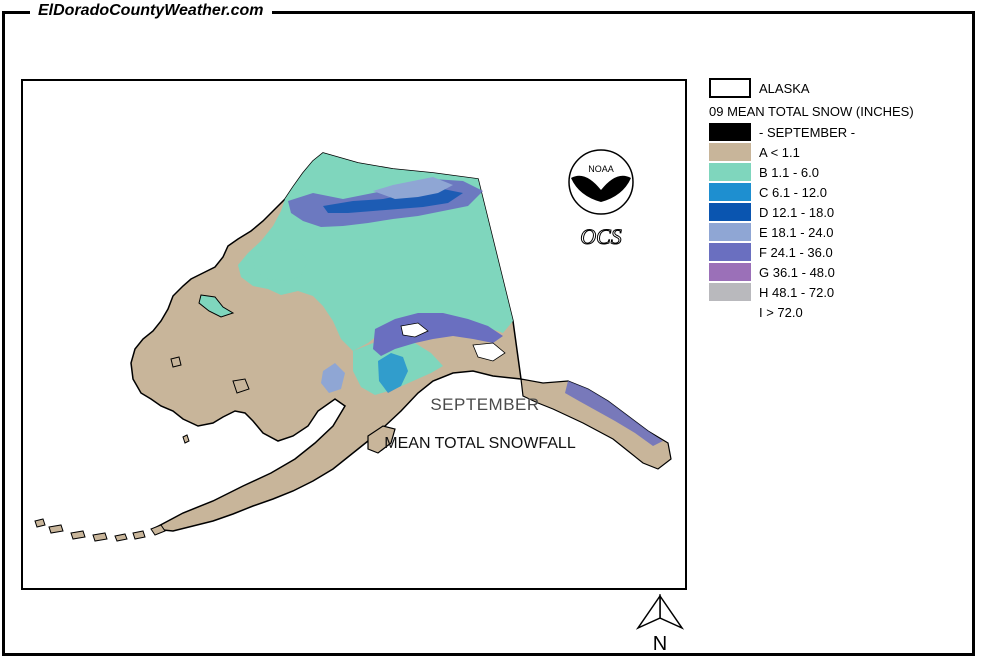  I want to click on legend-item: G 36.1 - 48.0, so click(839, 272).